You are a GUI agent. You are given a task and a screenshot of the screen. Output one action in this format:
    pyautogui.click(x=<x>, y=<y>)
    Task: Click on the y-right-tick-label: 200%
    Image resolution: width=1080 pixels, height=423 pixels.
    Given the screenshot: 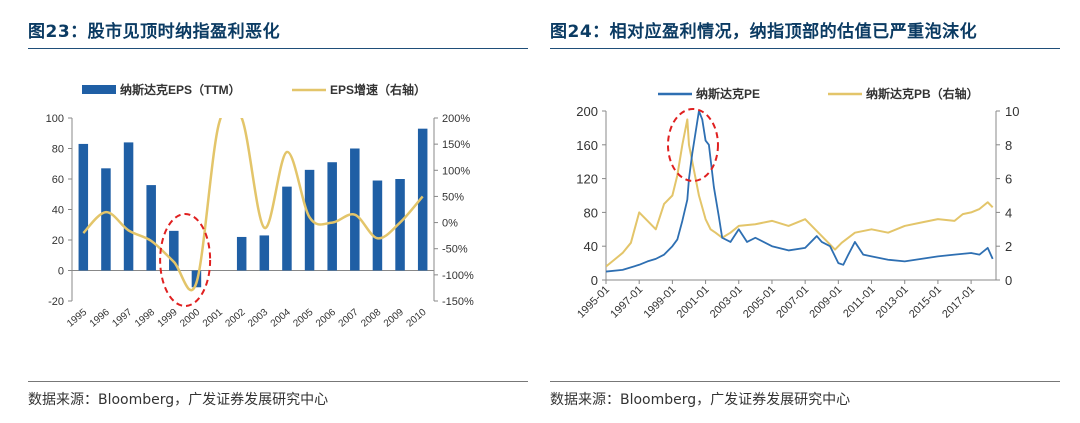 What is the action you would take?
    pyautogui.click(x=456, y=119)
    